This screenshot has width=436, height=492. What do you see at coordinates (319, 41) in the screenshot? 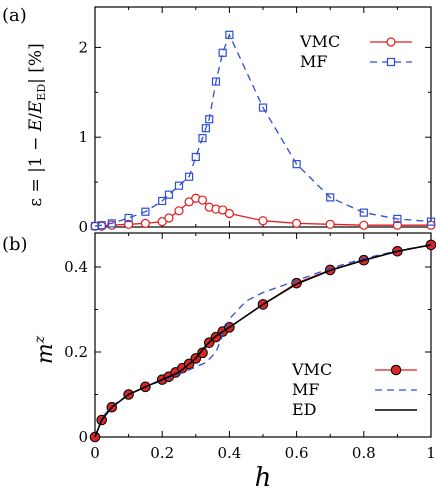
I see `panel-a-legend-label: VMC` at bounding box center [319, 41].